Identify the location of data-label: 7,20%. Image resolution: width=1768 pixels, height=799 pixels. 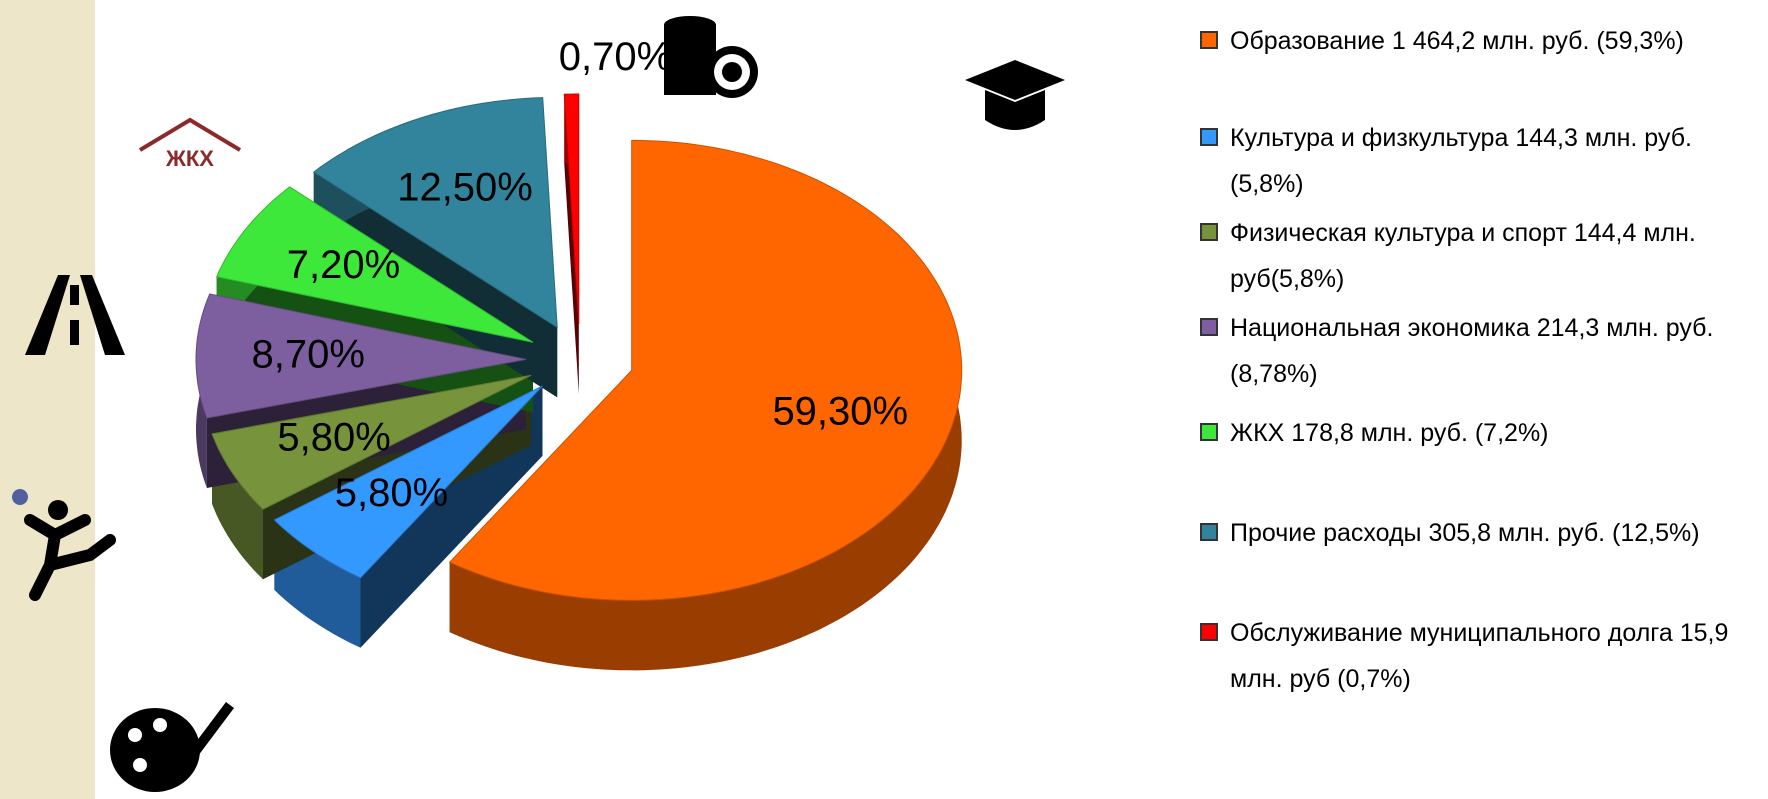
(343, 265).